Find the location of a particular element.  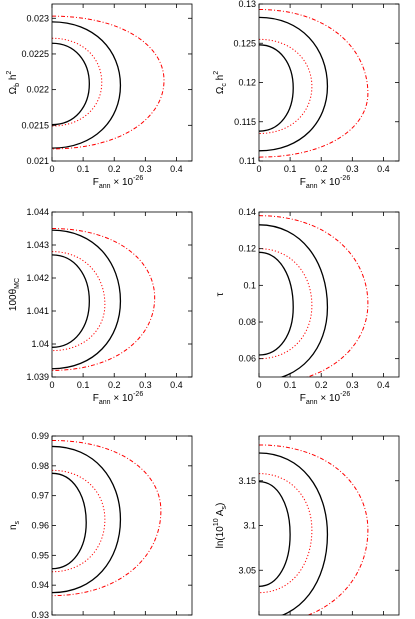

y-axis-label: 100θMC is located at coordinates (14, 294).